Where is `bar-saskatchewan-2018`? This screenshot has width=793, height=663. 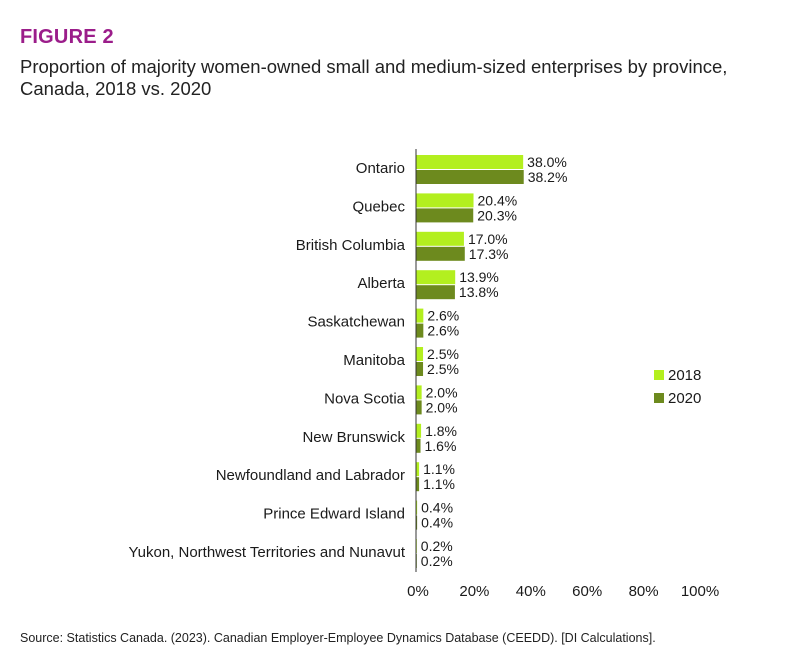
bar-saskatchewan-2018 is located at coordinates (420, 315).